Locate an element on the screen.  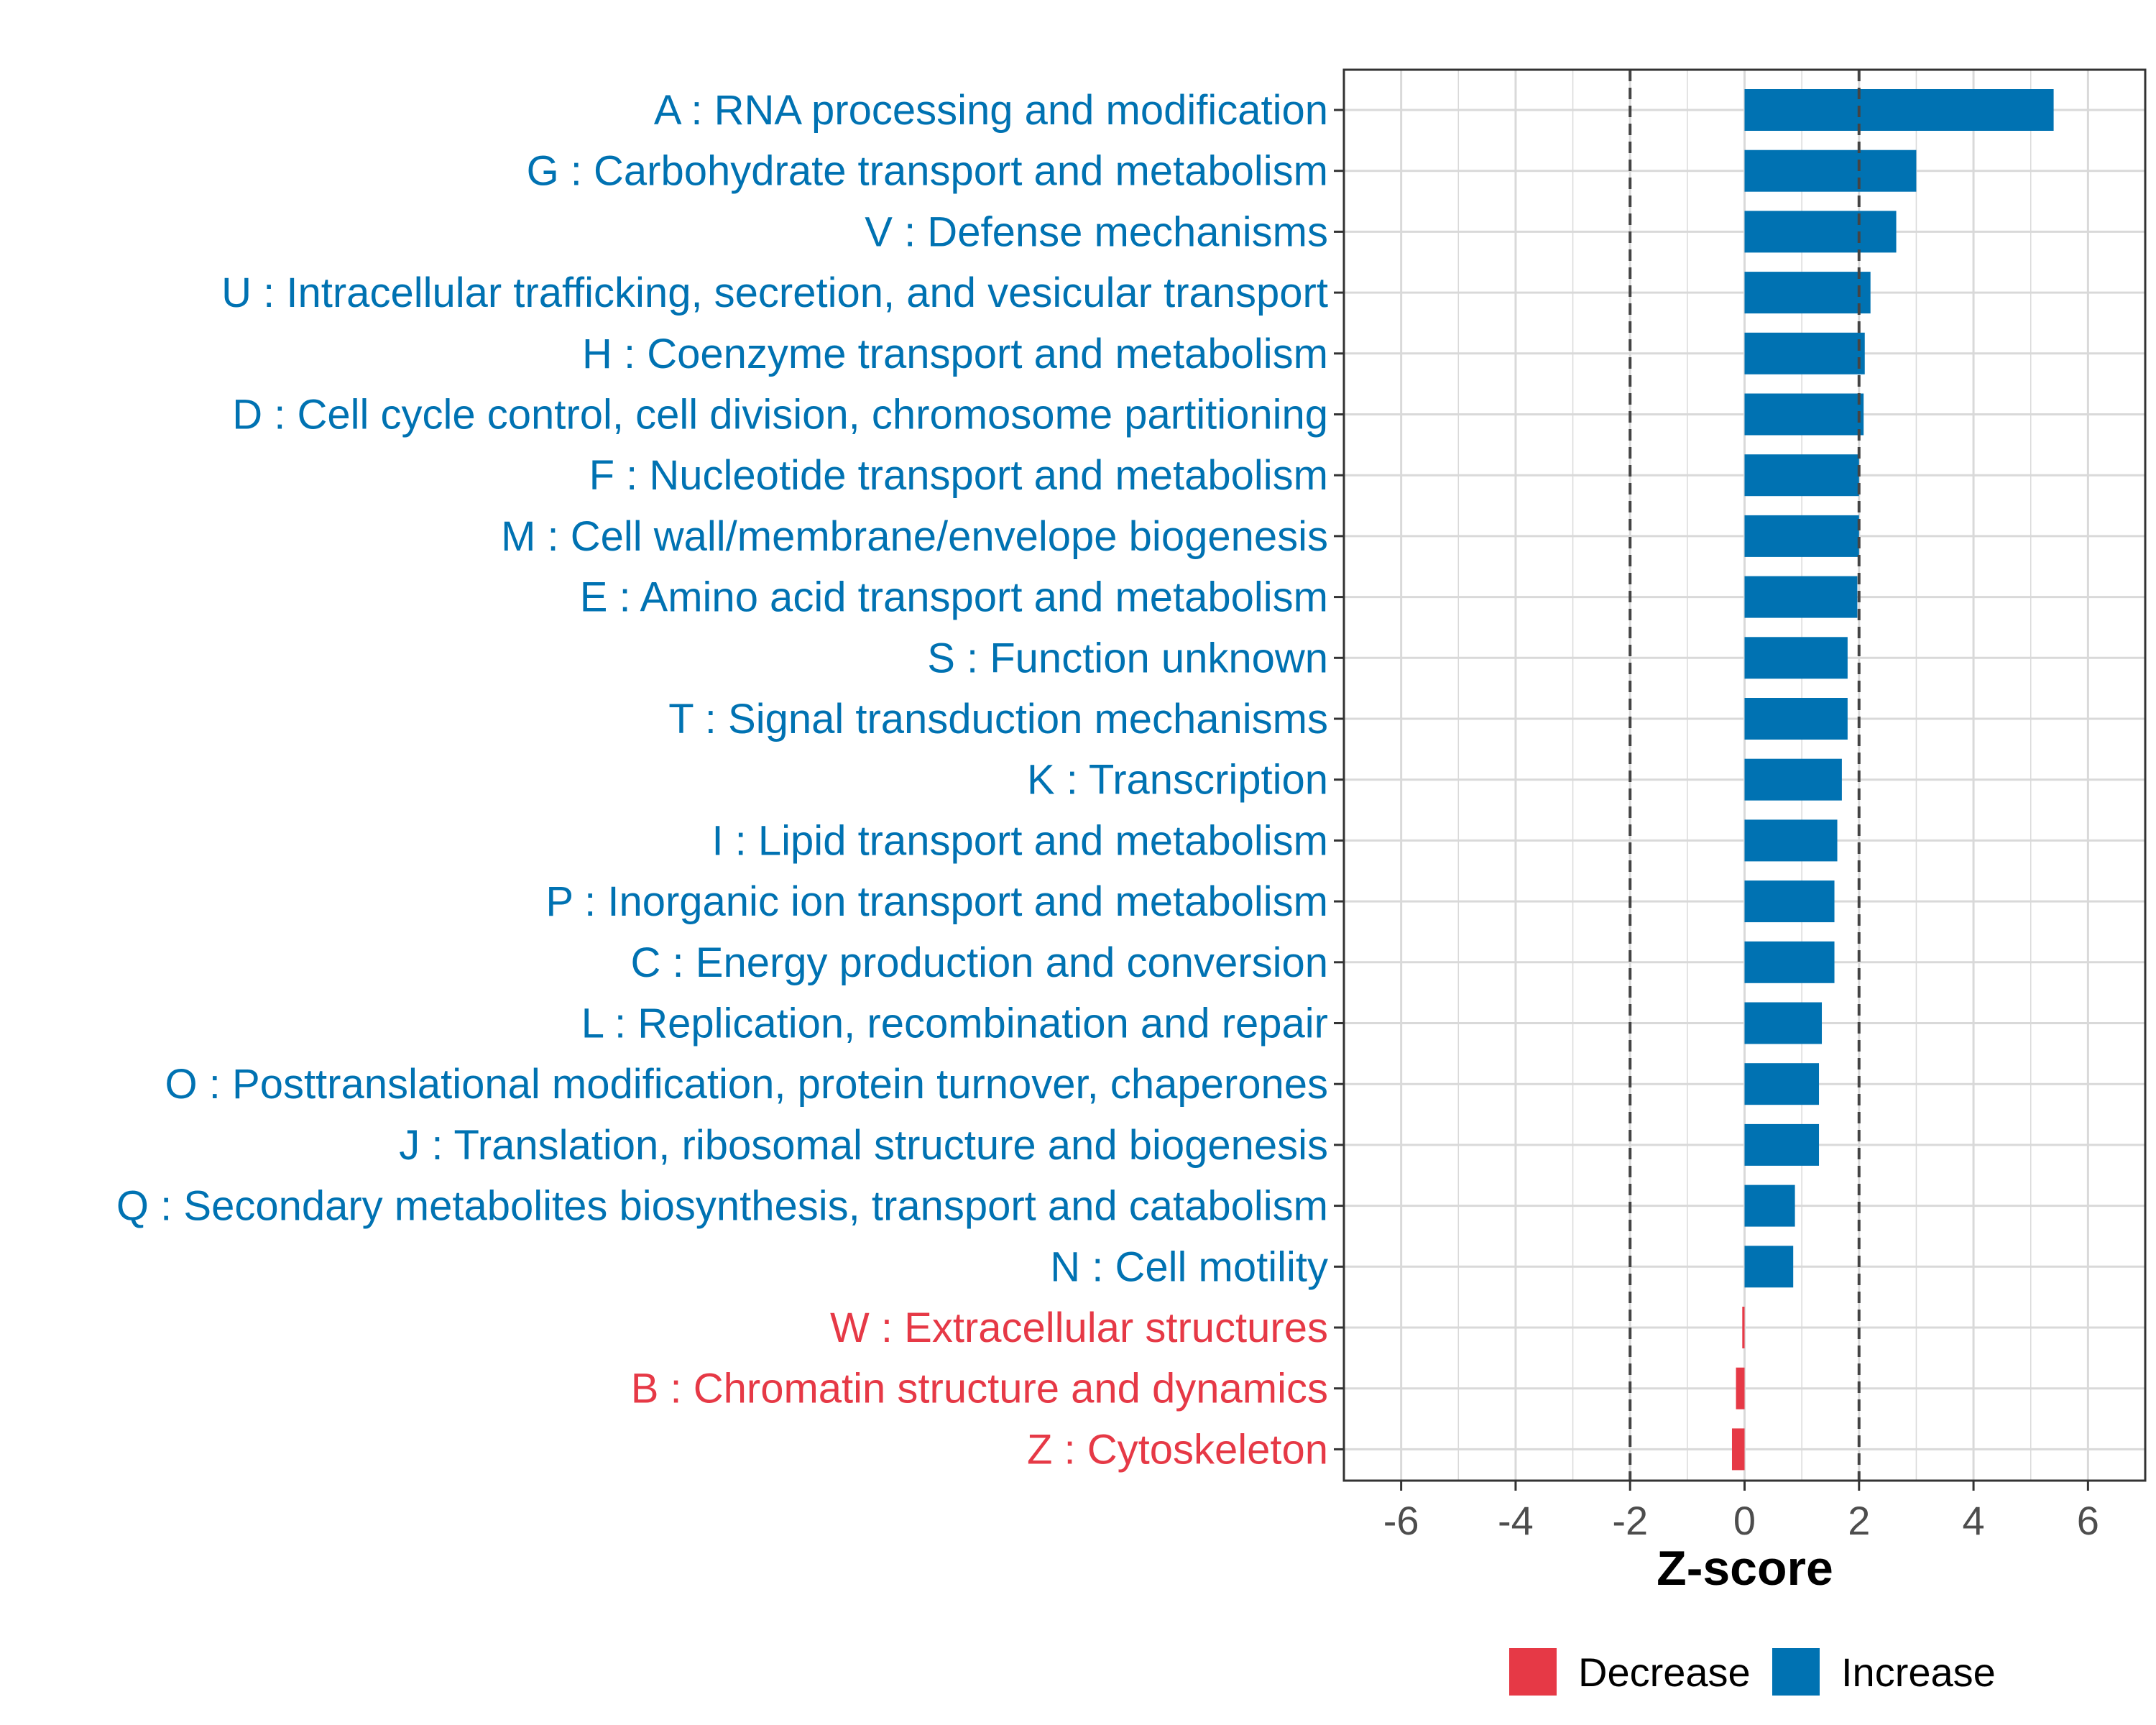
x-tick-label: -2 is located at coordinates (1630, 1520).